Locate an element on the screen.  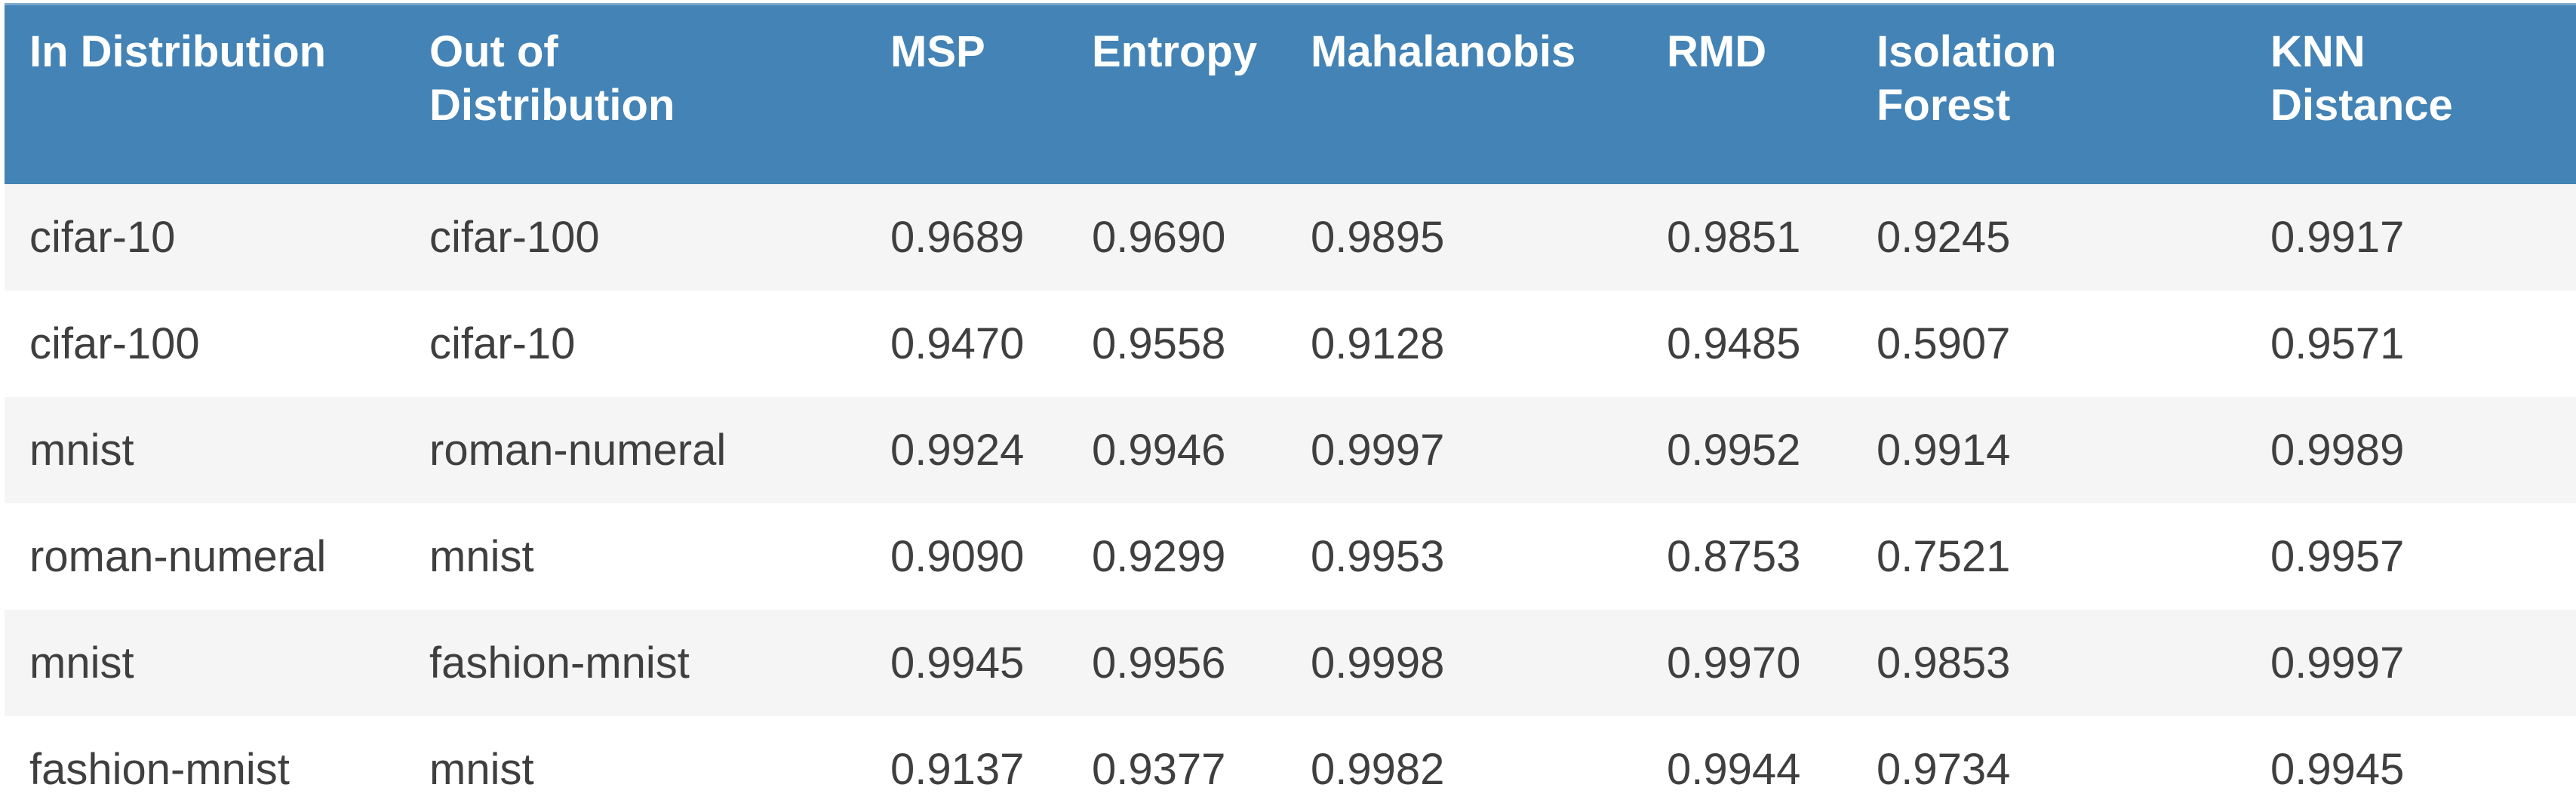
column-header-in-distribution: In Distribution is located at coordinates (204, 93).